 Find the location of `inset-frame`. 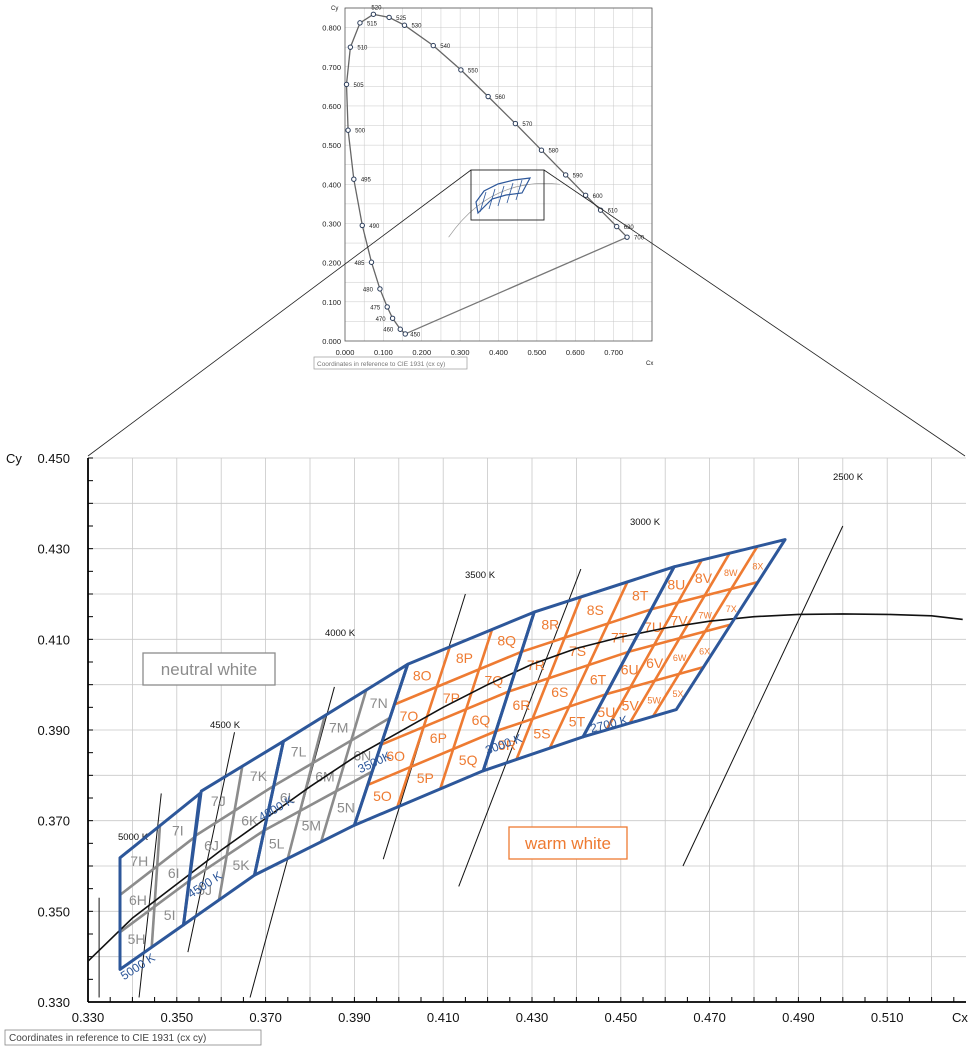

inset-frame is located at coordinates (498, 174).